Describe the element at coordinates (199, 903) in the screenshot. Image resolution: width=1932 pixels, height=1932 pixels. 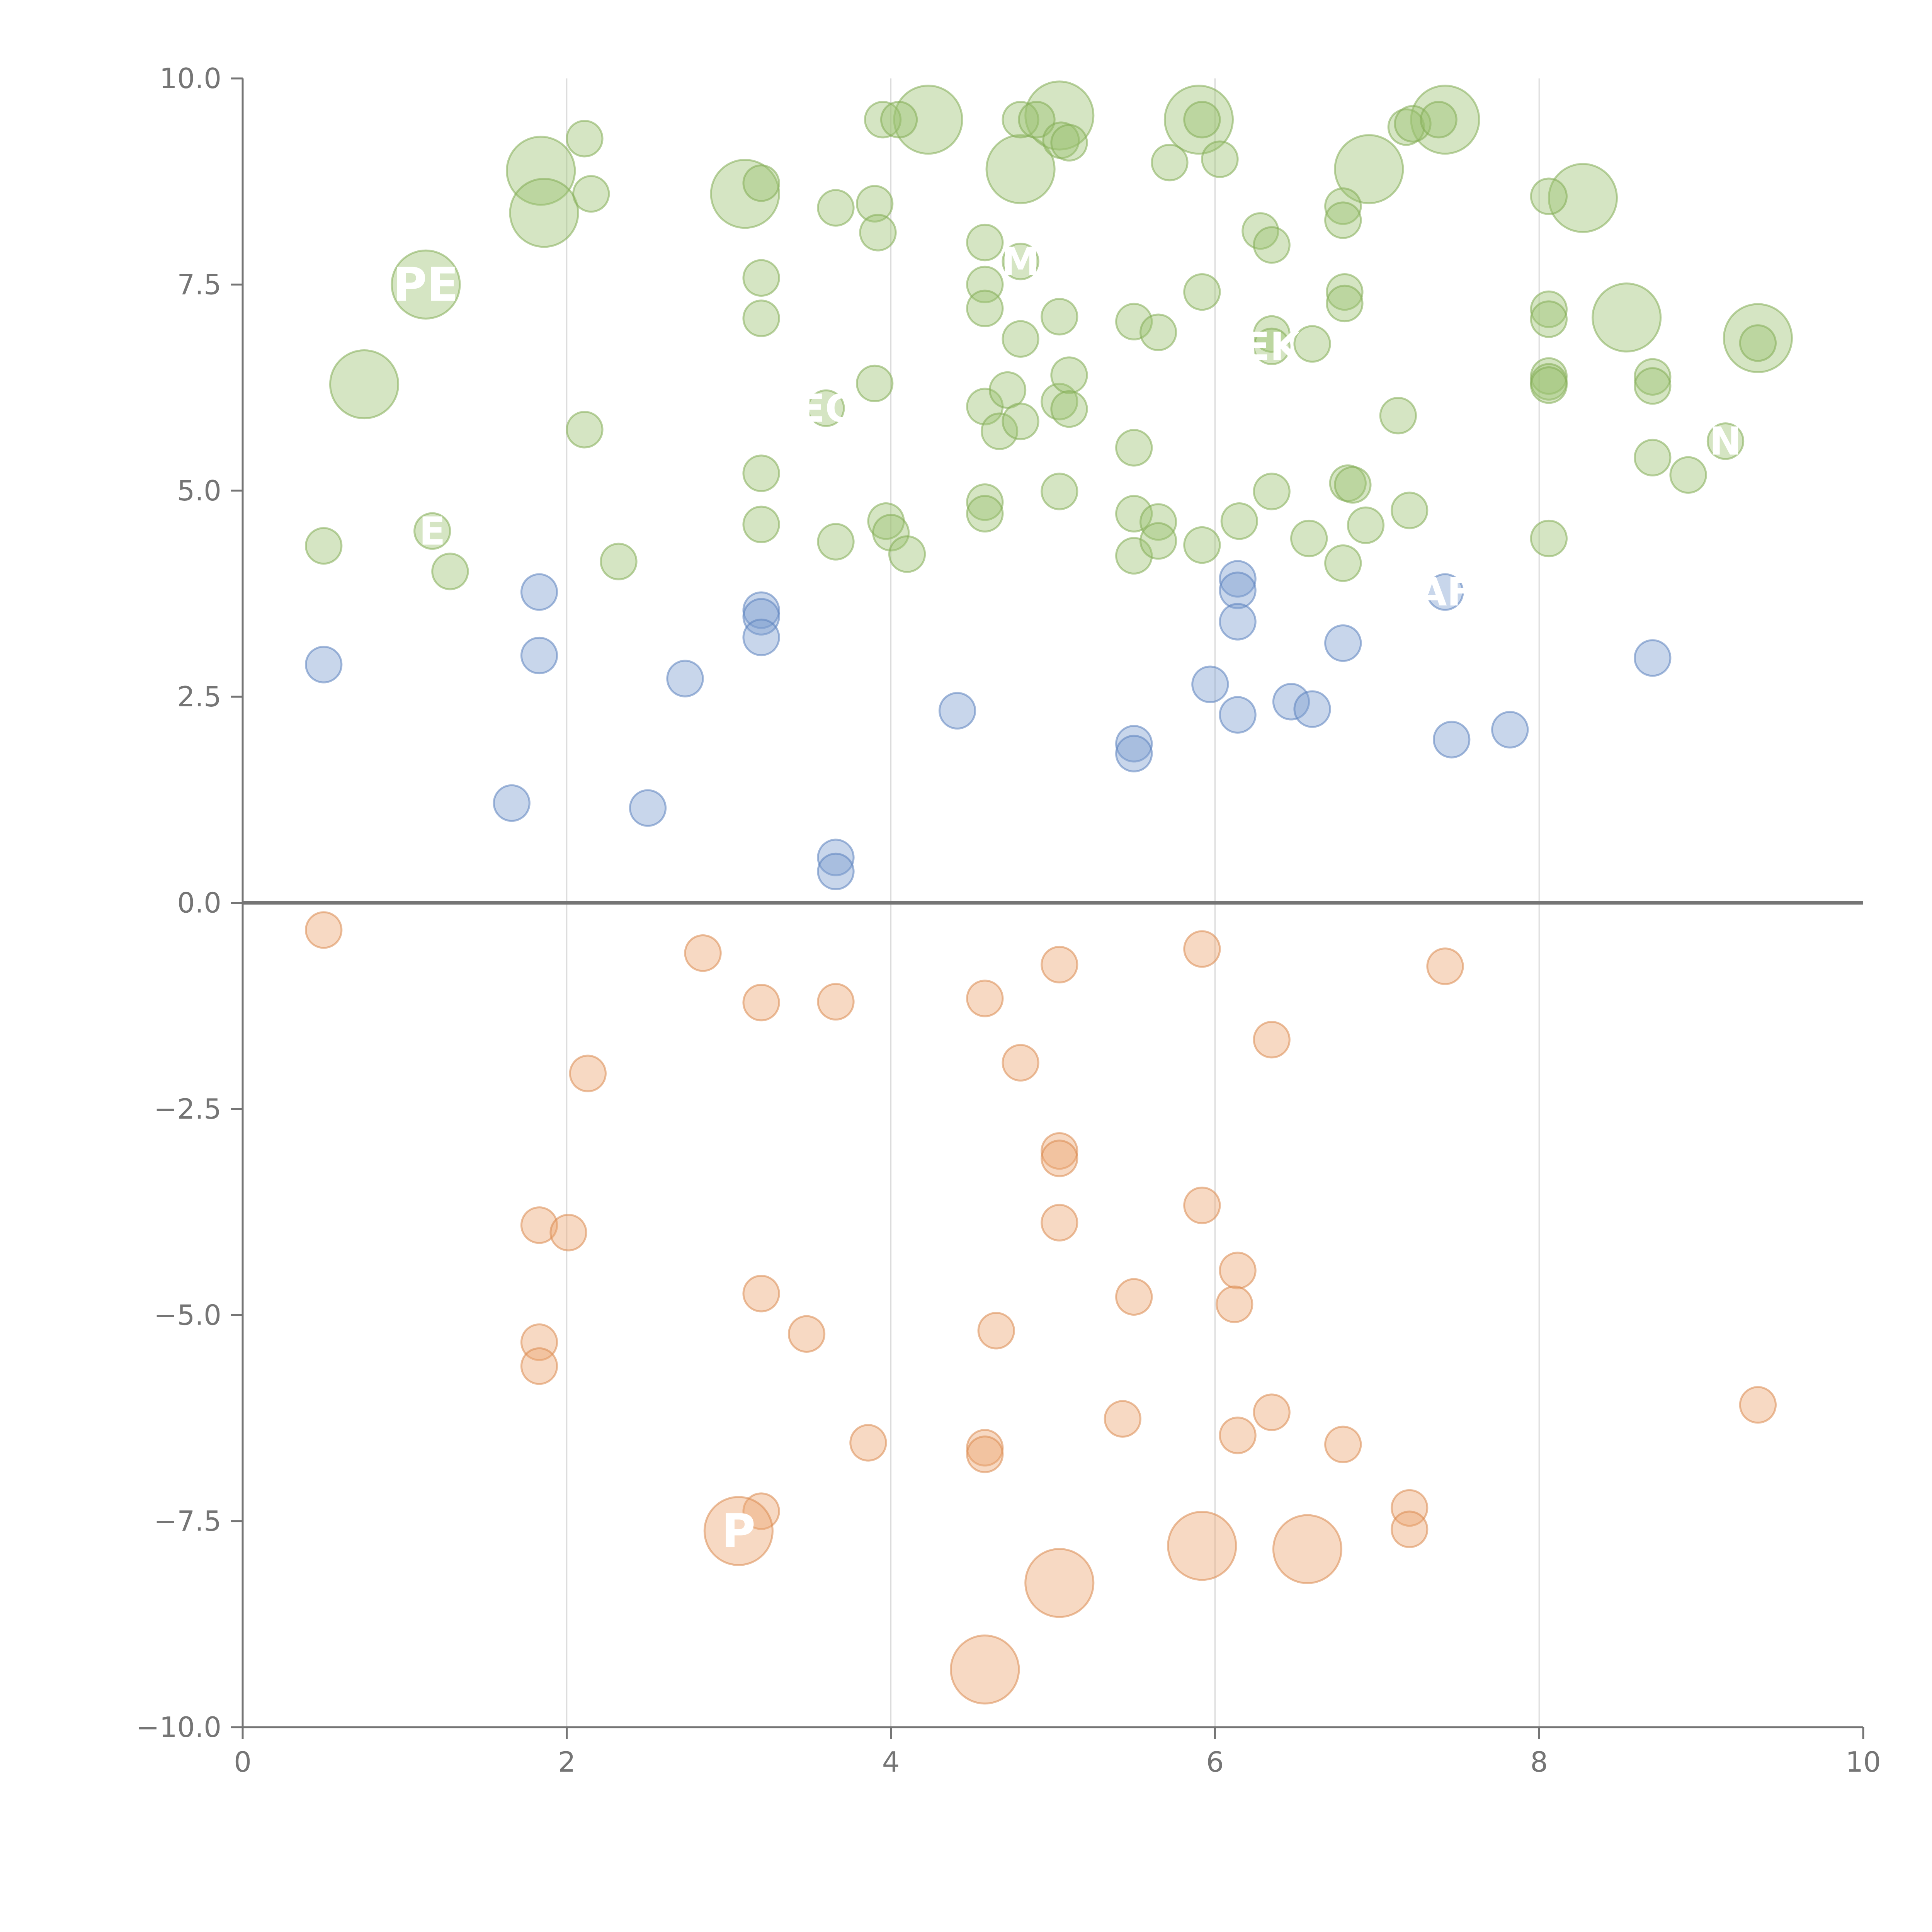
I see `y-tick-label: 0.0` at that location.